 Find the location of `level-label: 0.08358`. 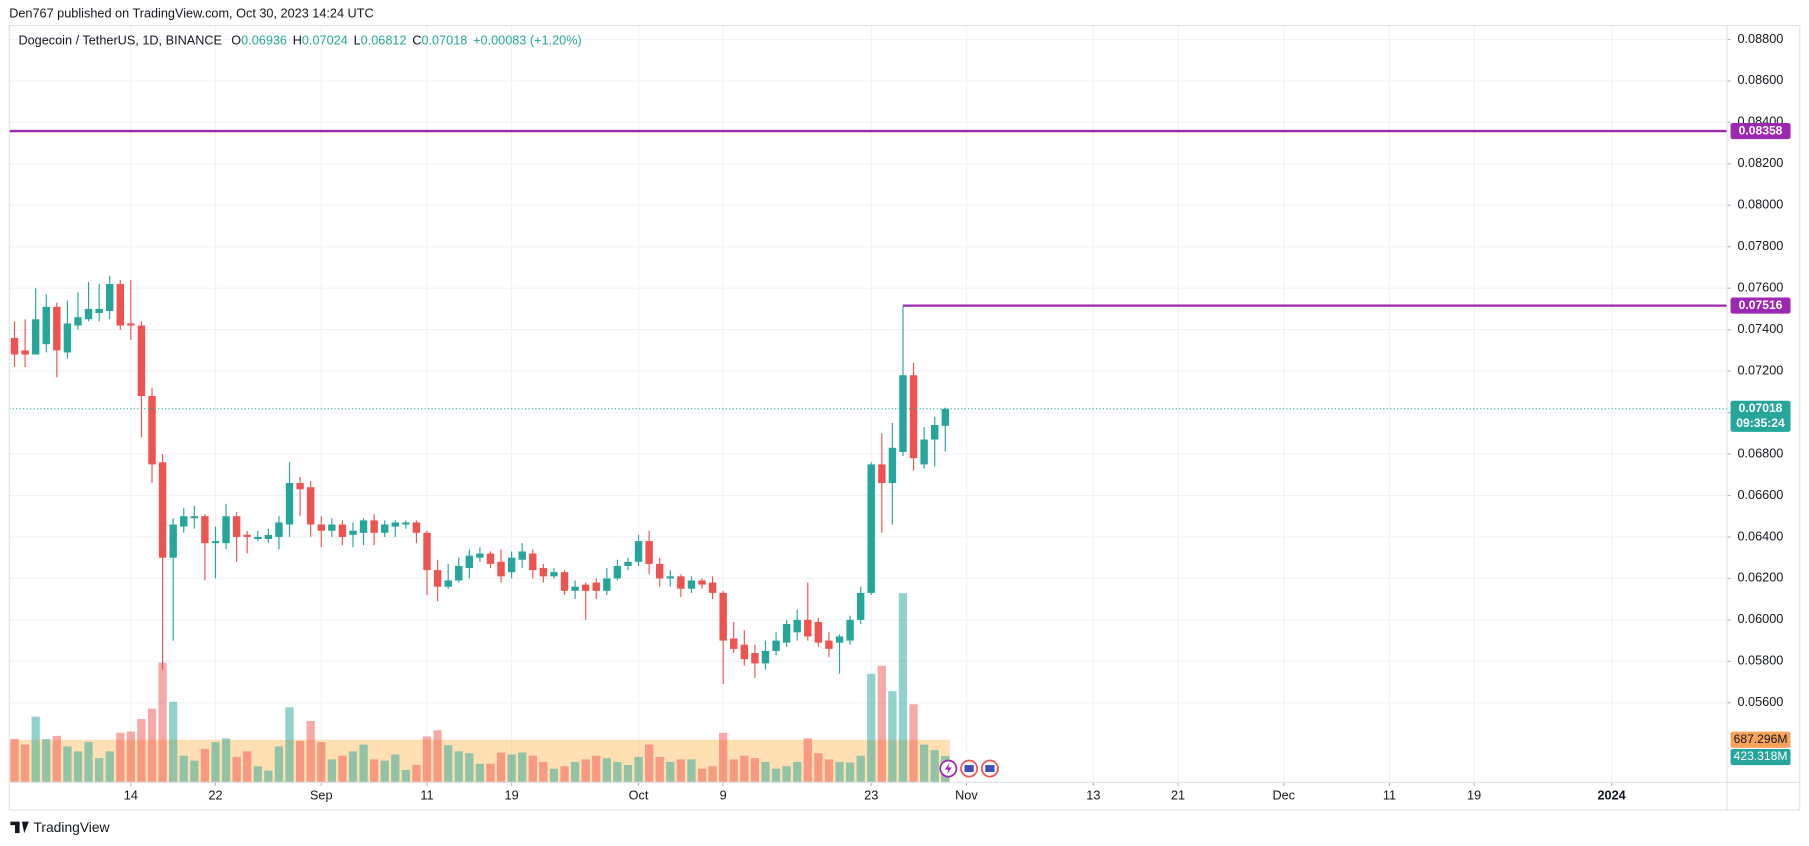

level-label: 0.08358 is located at coordinates (1761, 130).